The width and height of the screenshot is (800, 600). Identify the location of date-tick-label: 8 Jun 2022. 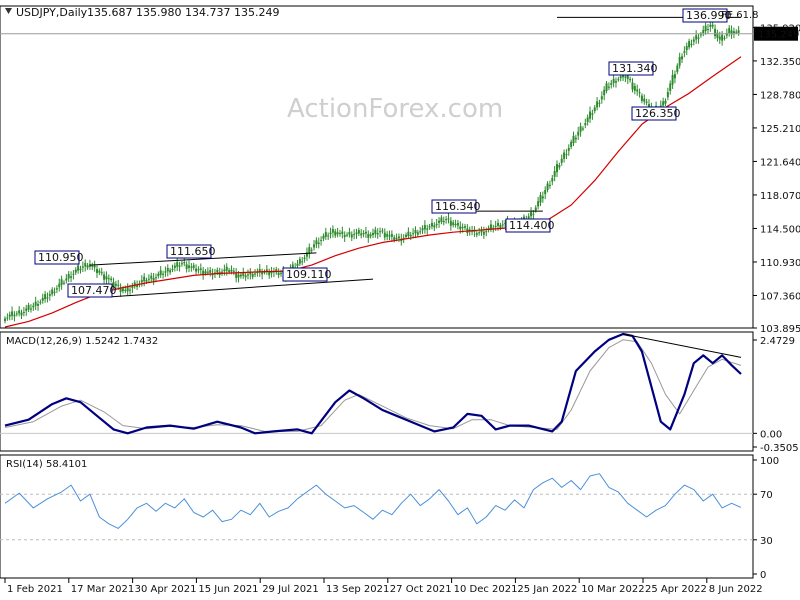
(736, 589).